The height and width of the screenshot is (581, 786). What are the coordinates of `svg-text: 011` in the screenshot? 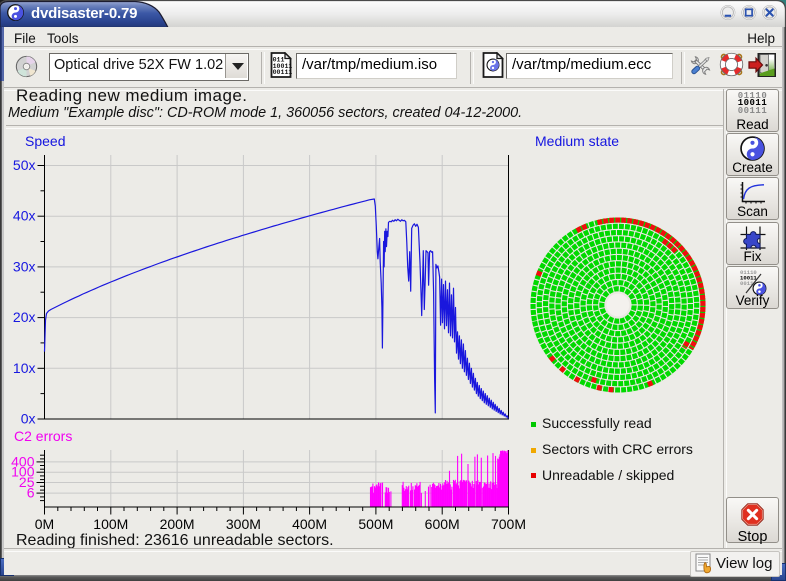 It's located at (279, 60).